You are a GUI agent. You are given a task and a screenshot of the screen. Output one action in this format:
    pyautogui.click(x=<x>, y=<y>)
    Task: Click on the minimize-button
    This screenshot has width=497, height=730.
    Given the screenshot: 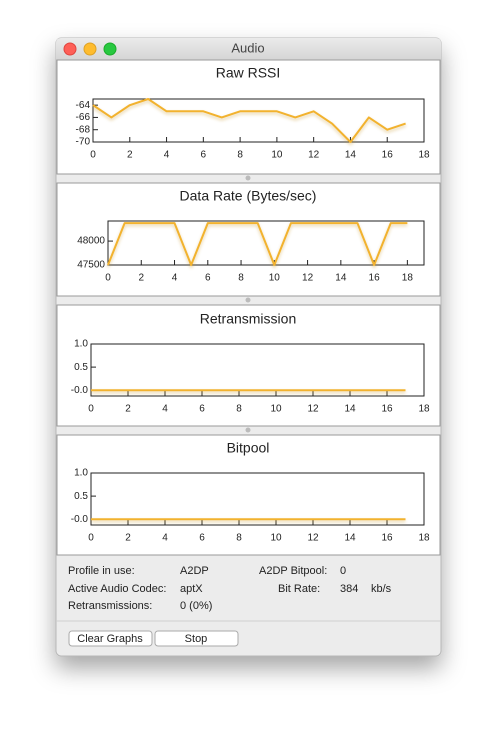 What is the action you would take?
    pyautogui.click(x=90, y=49)
    